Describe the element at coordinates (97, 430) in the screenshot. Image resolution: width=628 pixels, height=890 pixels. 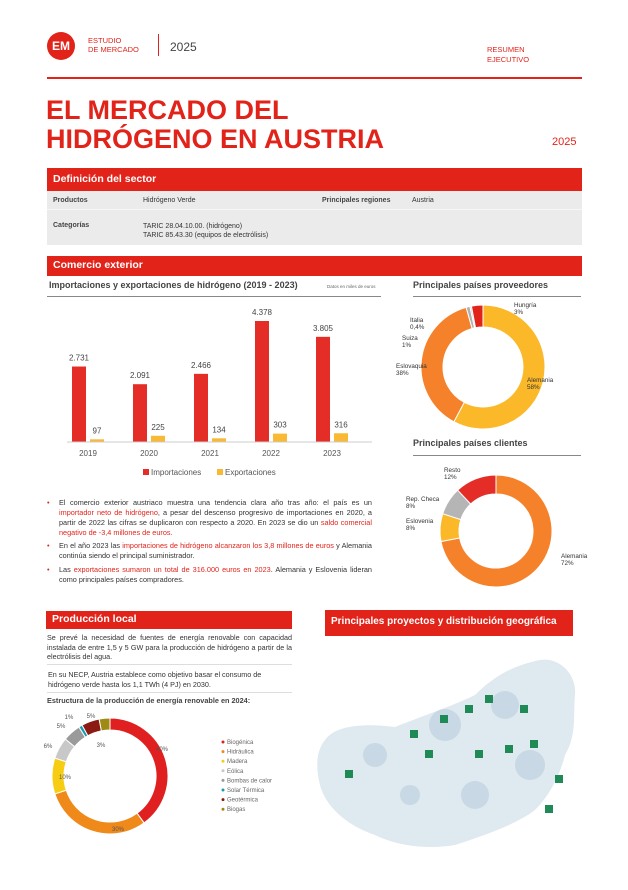
I see `data-label: 97` at that location.